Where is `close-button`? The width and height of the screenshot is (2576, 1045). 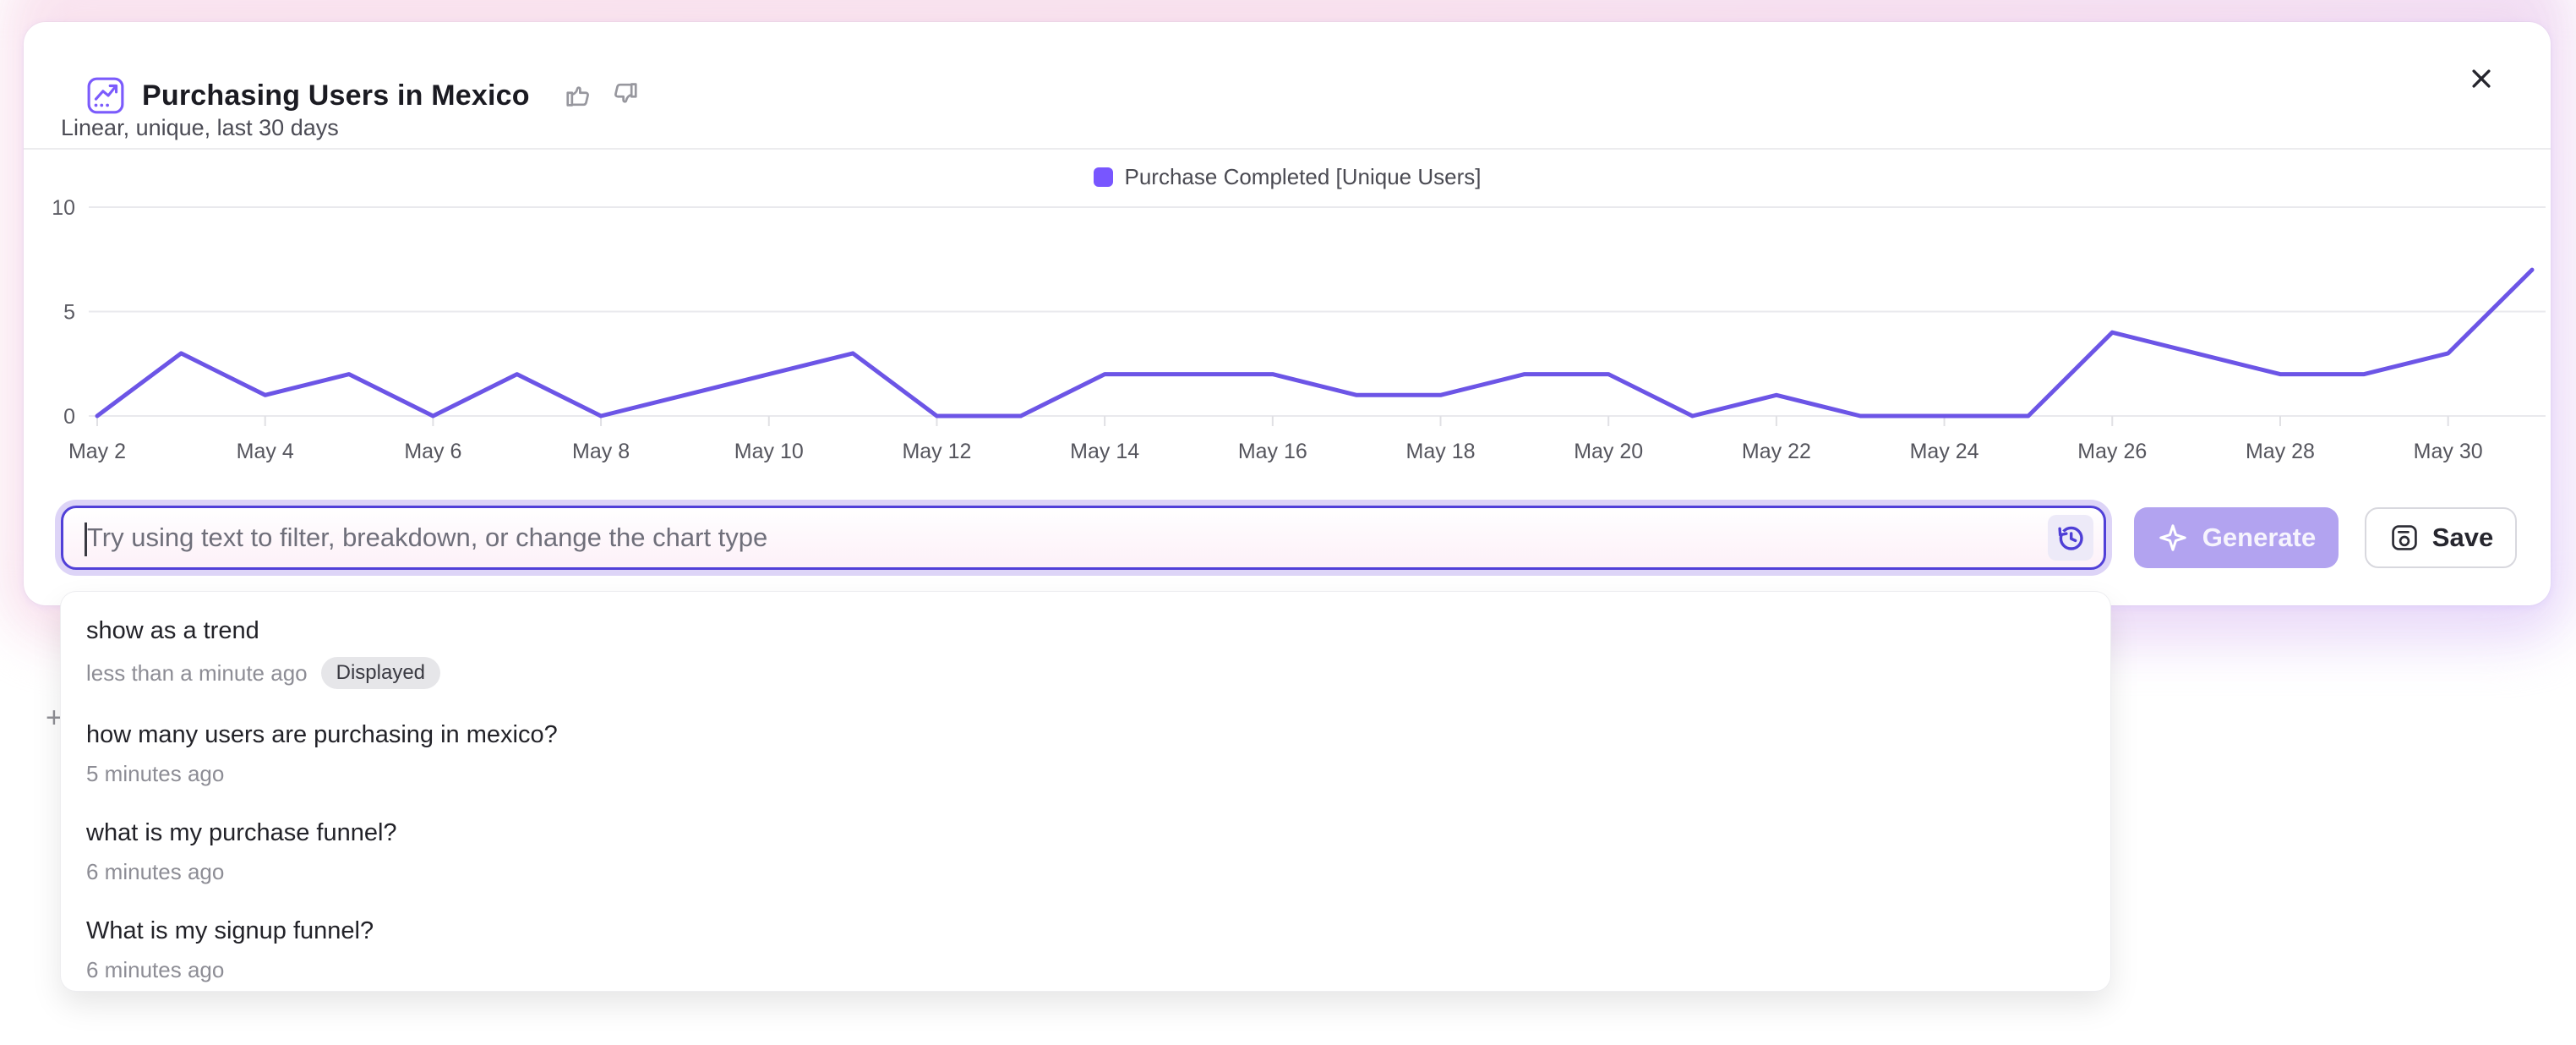 close-button is located at coordinates (2481, 80).